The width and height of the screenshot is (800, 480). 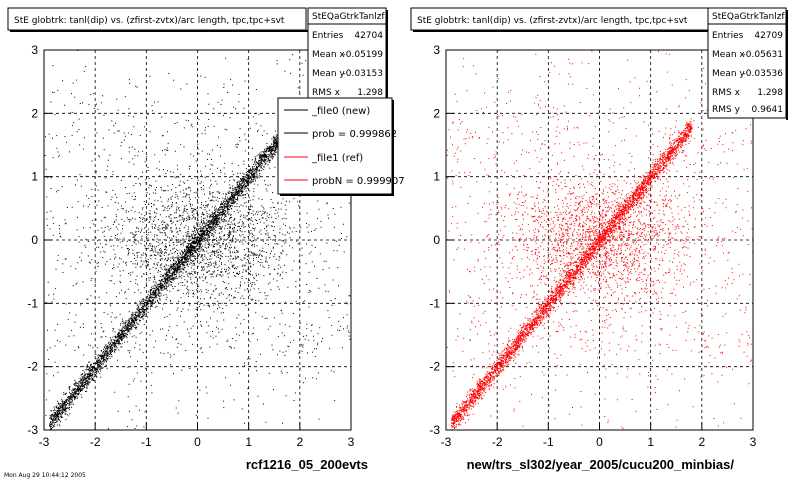 I want to click on left-title-shadow, so click(x=159, y=31).